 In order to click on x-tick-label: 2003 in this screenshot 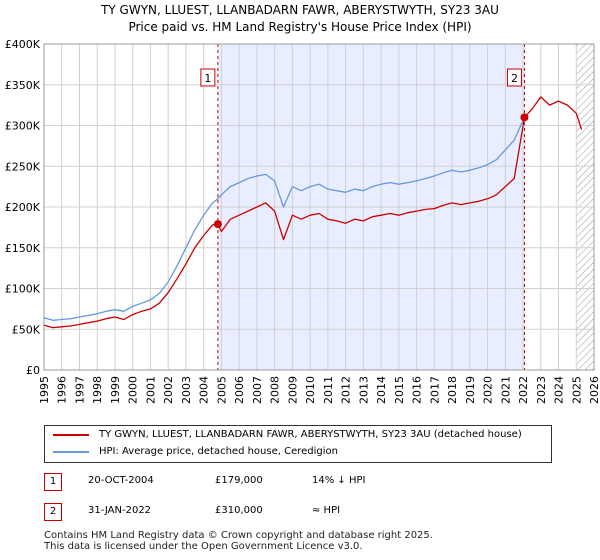, I will do `click(186, 390)`.